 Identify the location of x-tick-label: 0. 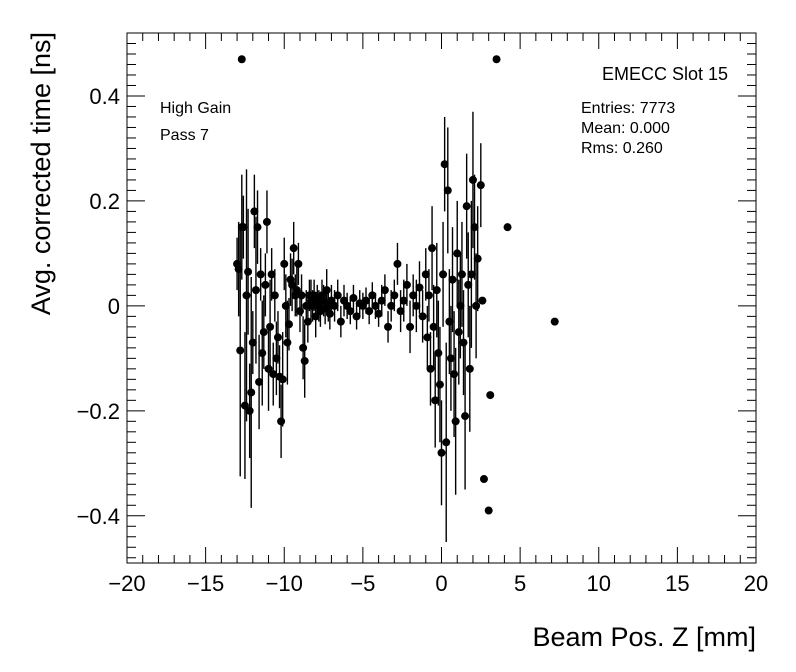
(441, 583).